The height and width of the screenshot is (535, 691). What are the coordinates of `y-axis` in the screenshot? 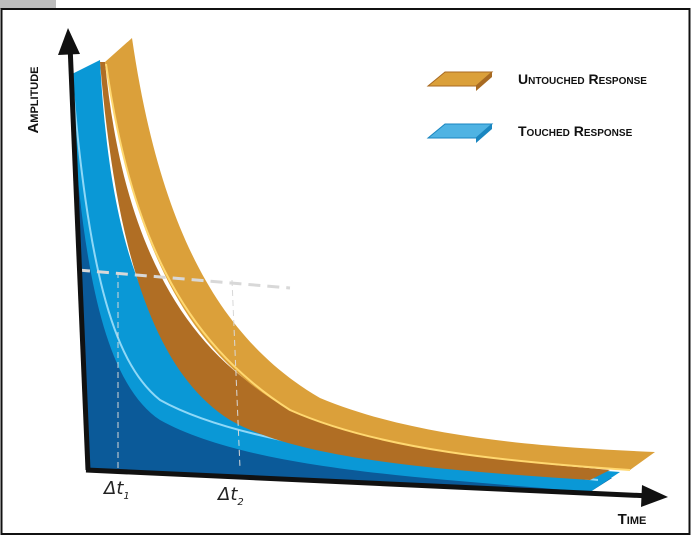 It's located at (79, 257).